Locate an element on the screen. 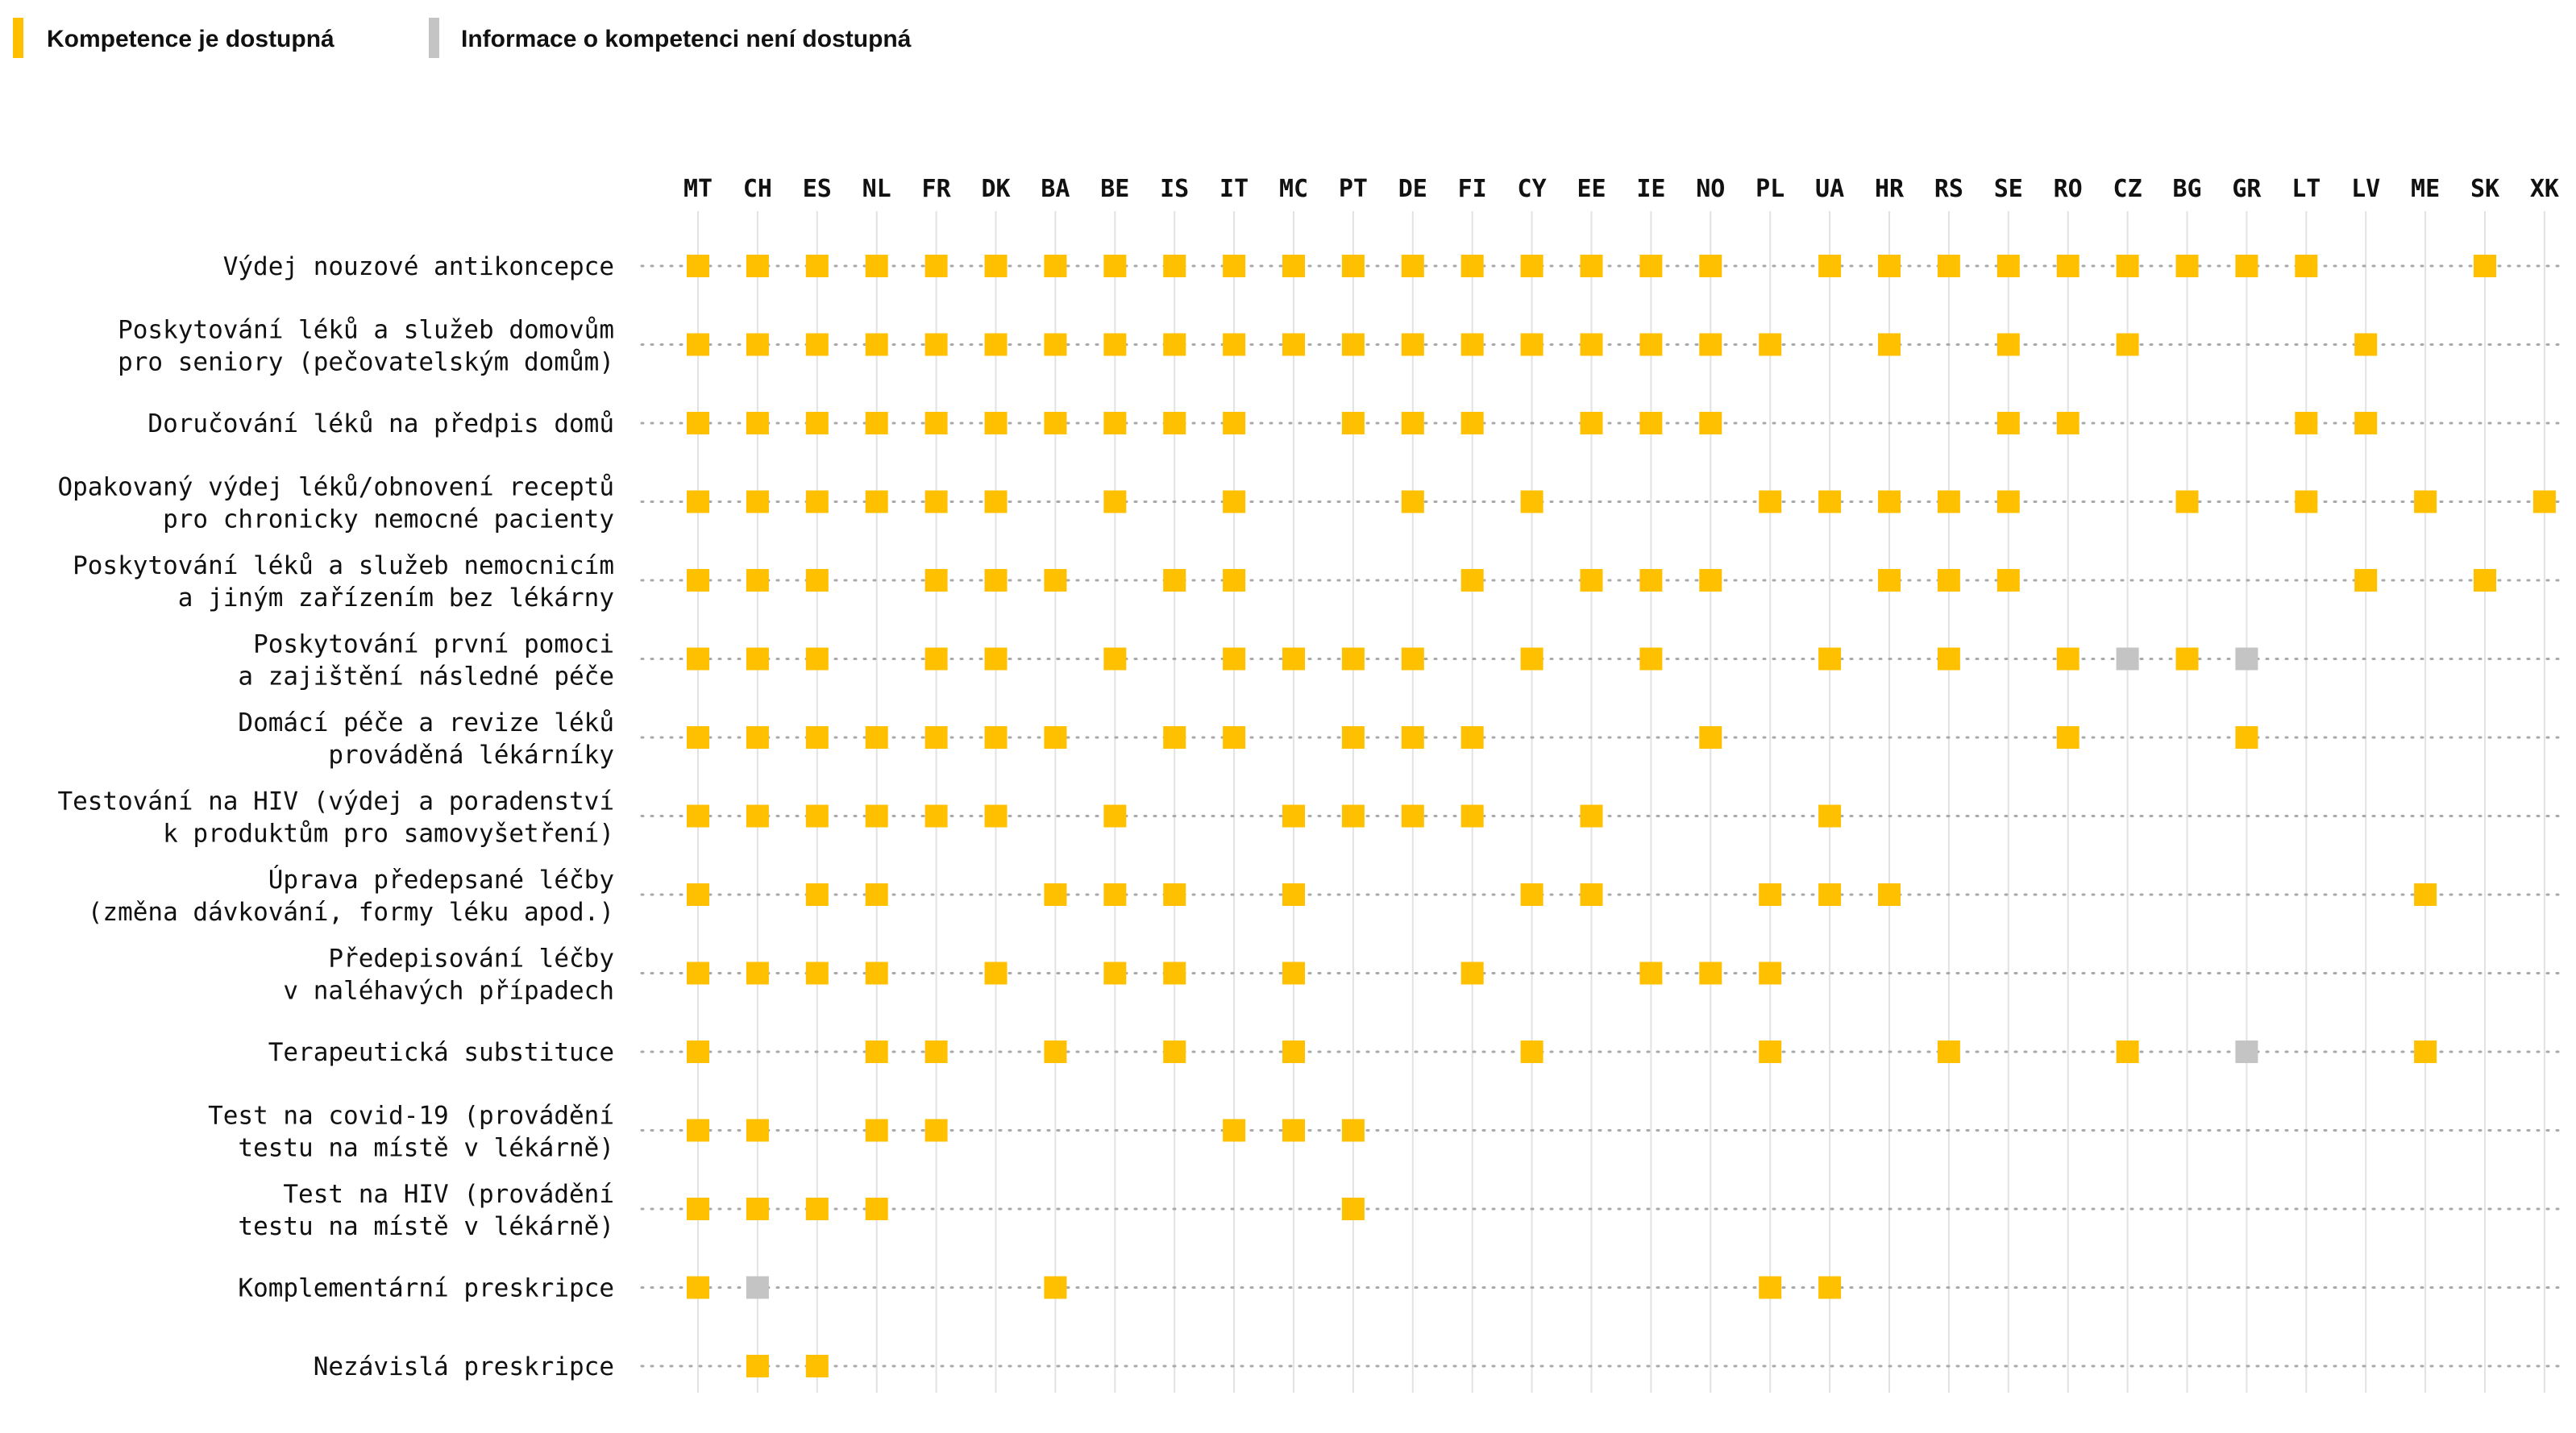  row-label: Komplementární preskripce is located at coordinates (426, 1288).